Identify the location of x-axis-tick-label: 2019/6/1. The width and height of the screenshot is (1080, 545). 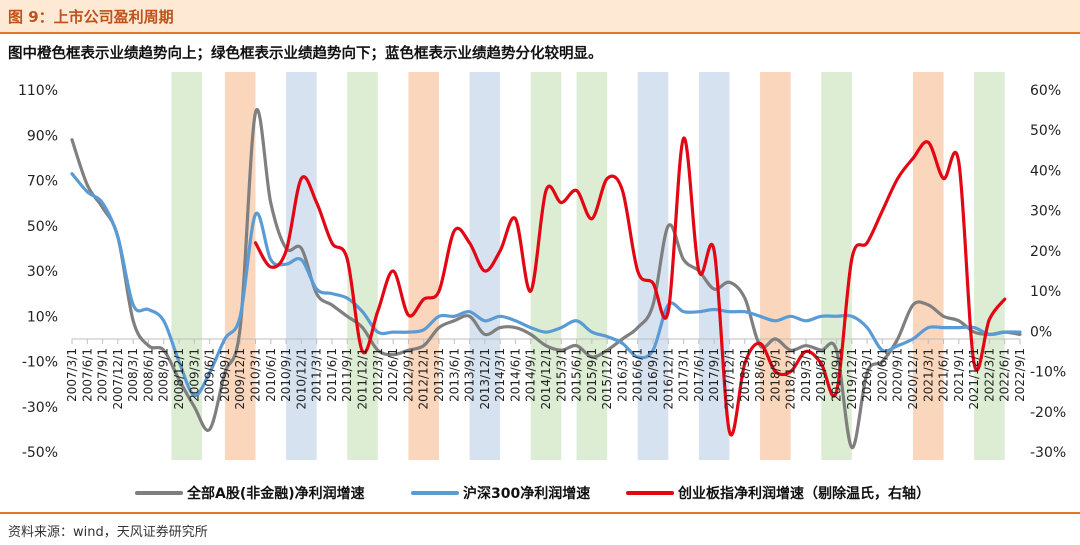
(821, 375).